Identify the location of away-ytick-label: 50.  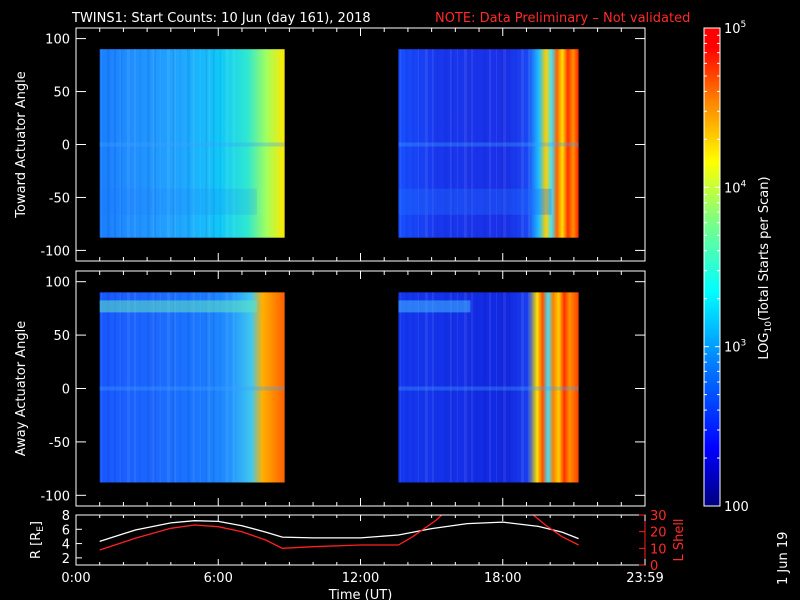
(61, 336).